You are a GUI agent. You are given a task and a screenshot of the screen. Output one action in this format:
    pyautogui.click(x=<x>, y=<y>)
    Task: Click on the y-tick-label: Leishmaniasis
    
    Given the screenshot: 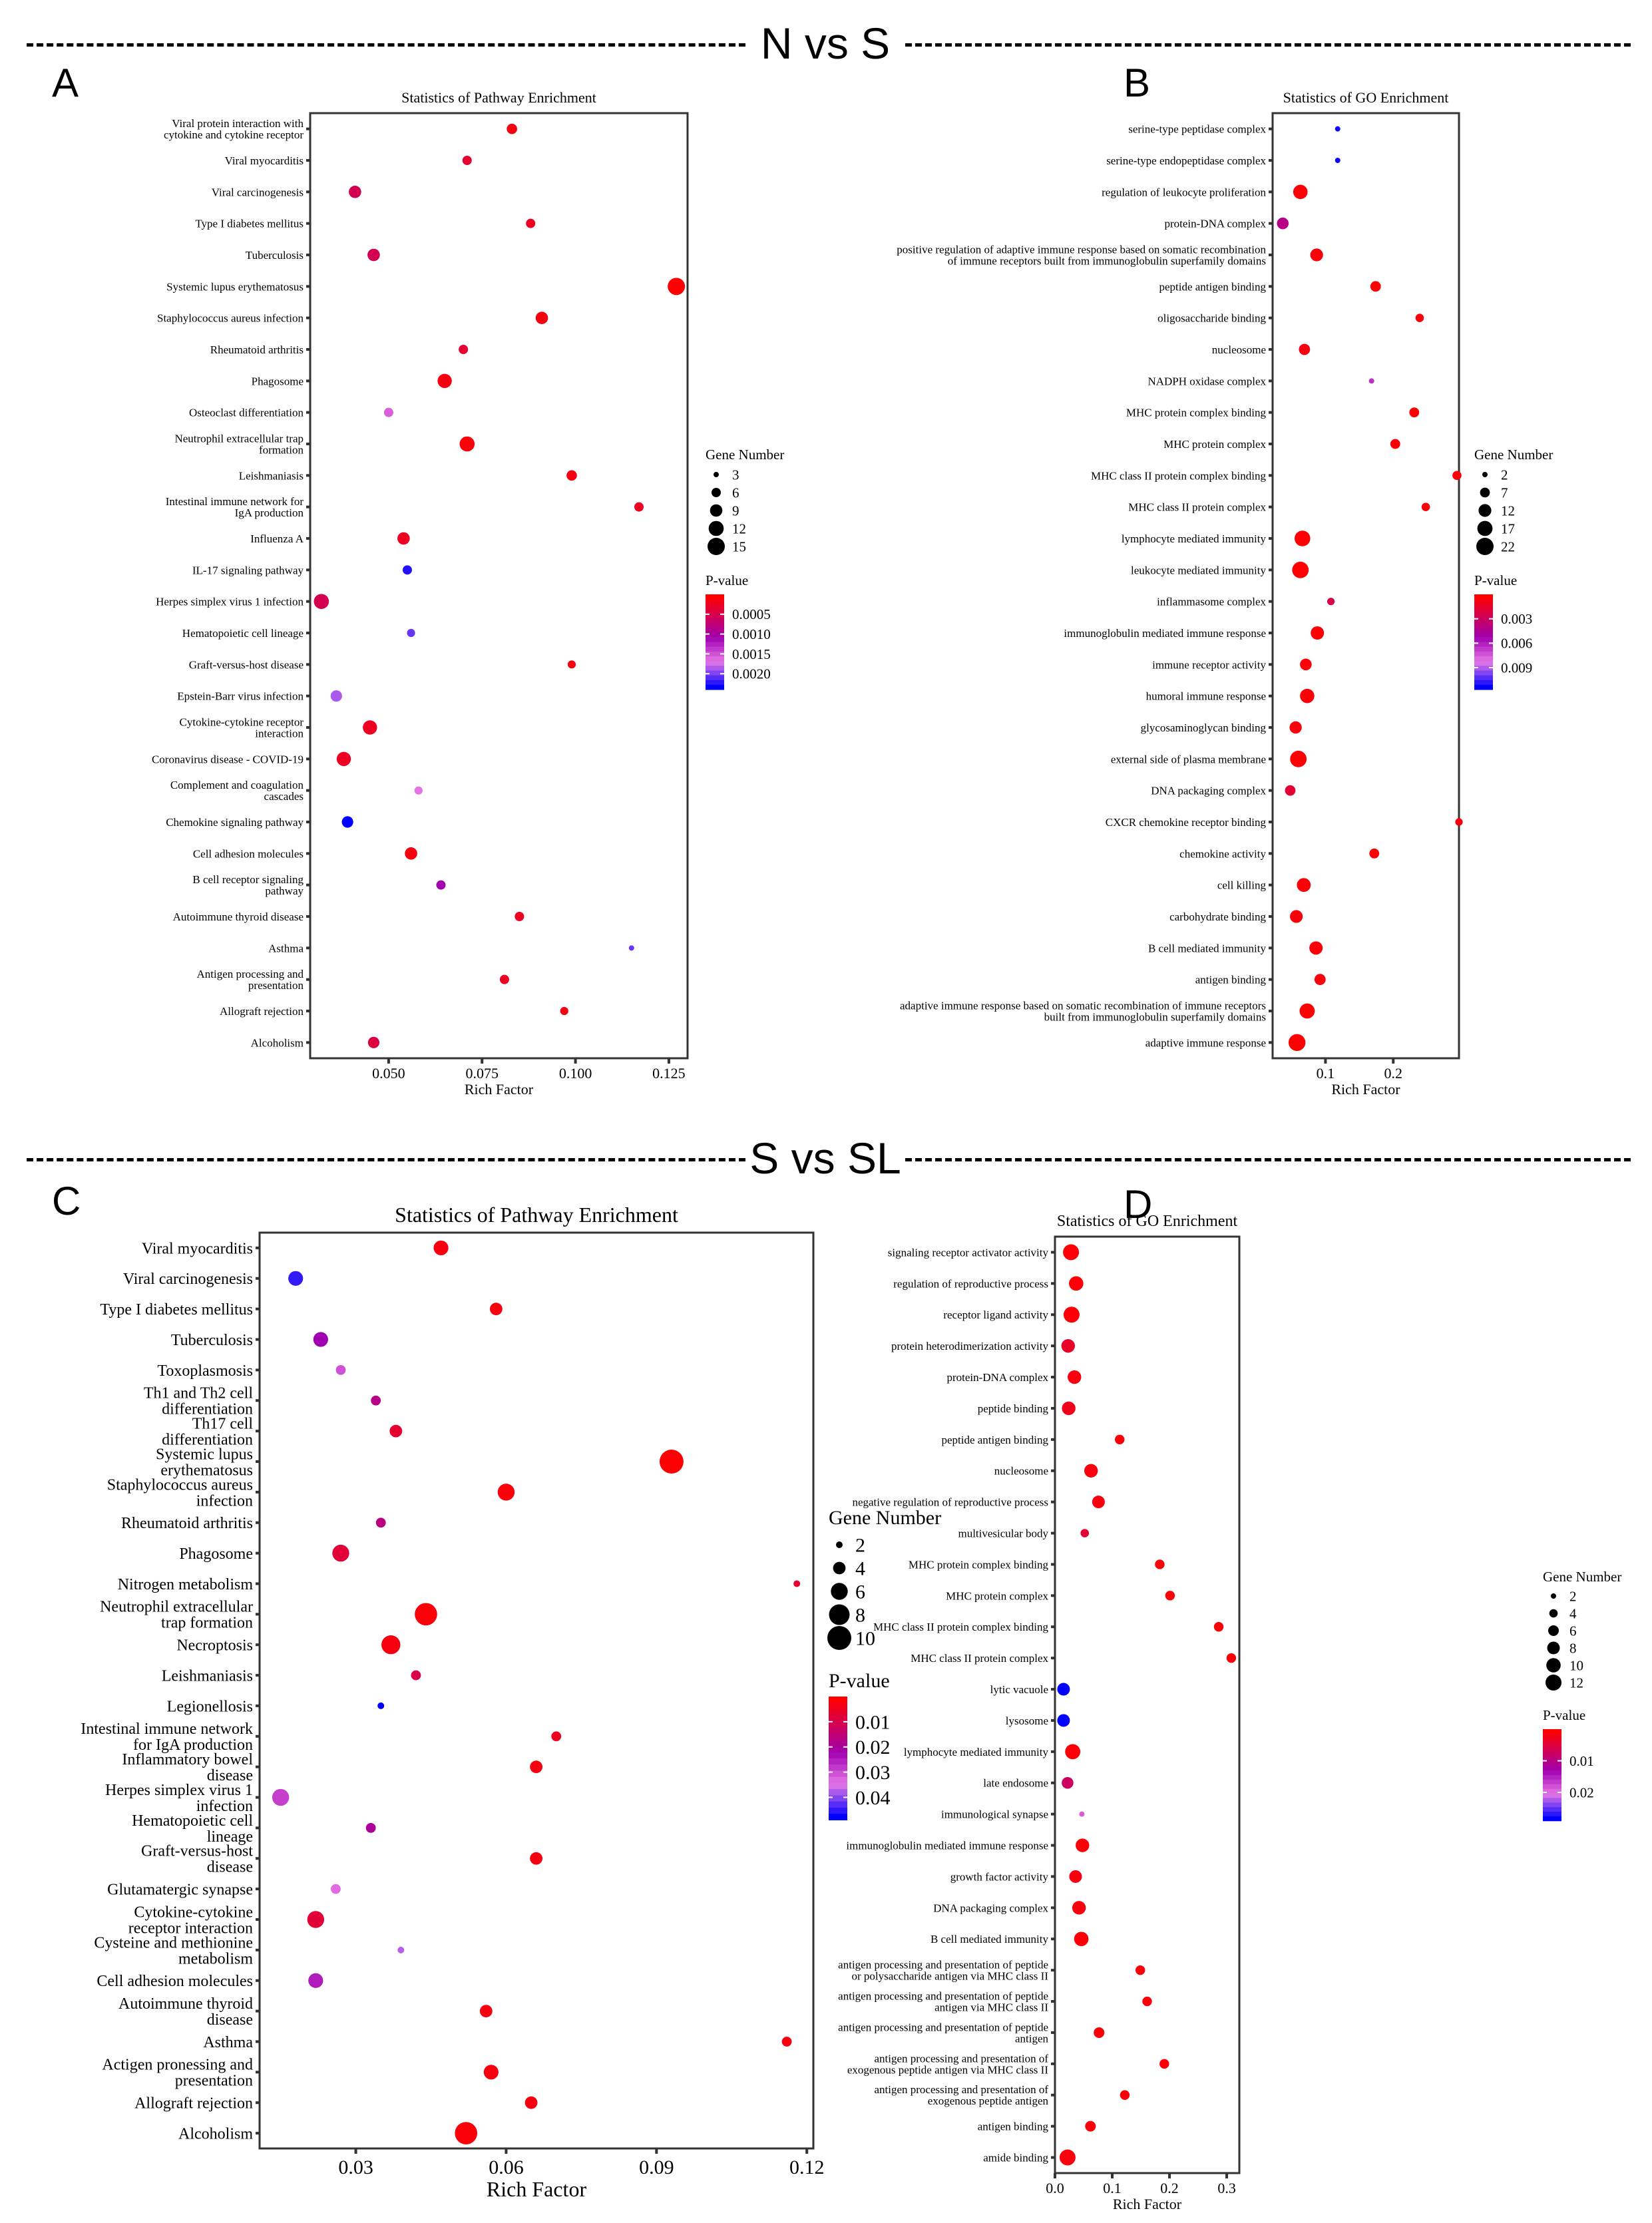 What is the action you would take?
    pyautogui.click(x=207, y=1676)
    